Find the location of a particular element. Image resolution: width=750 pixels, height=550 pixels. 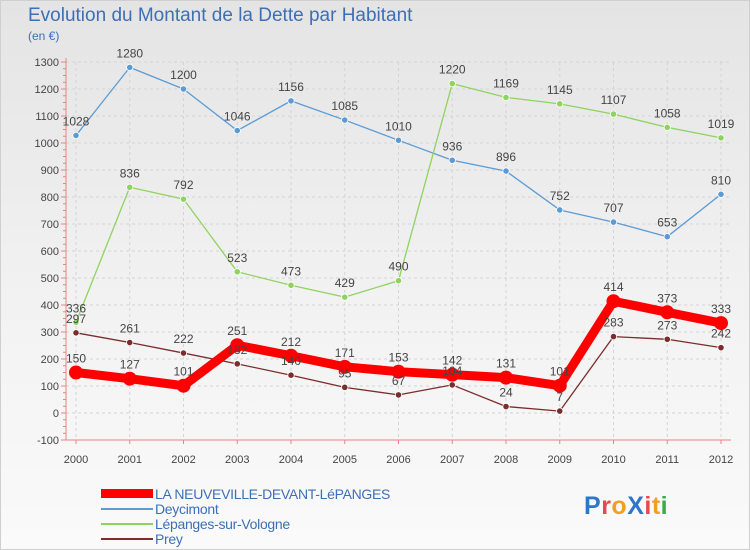

x-tick-label: 2011 is located at coordinates (667, 460).